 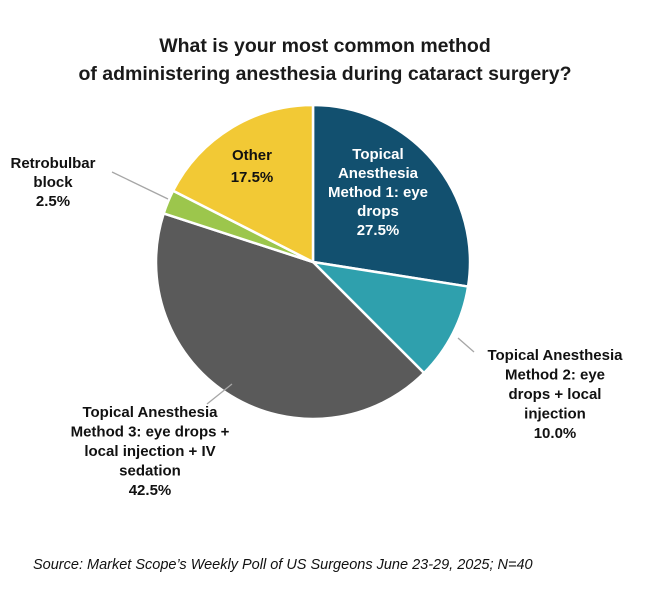 I want to click on pie-slice-other, so click(x=243, y=183).